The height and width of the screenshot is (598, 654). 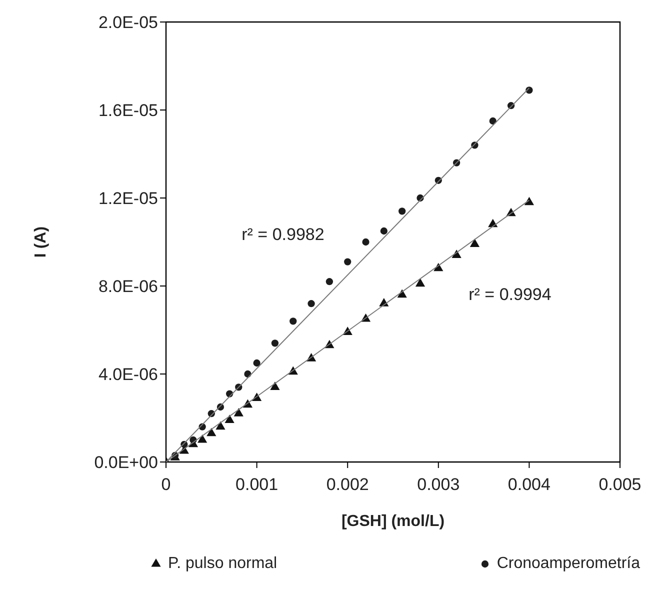 What do you see at coordinates (222, 564) in the screenshot?
I see `legend-label: P. pulso normal` at bounding box center [222, 564].